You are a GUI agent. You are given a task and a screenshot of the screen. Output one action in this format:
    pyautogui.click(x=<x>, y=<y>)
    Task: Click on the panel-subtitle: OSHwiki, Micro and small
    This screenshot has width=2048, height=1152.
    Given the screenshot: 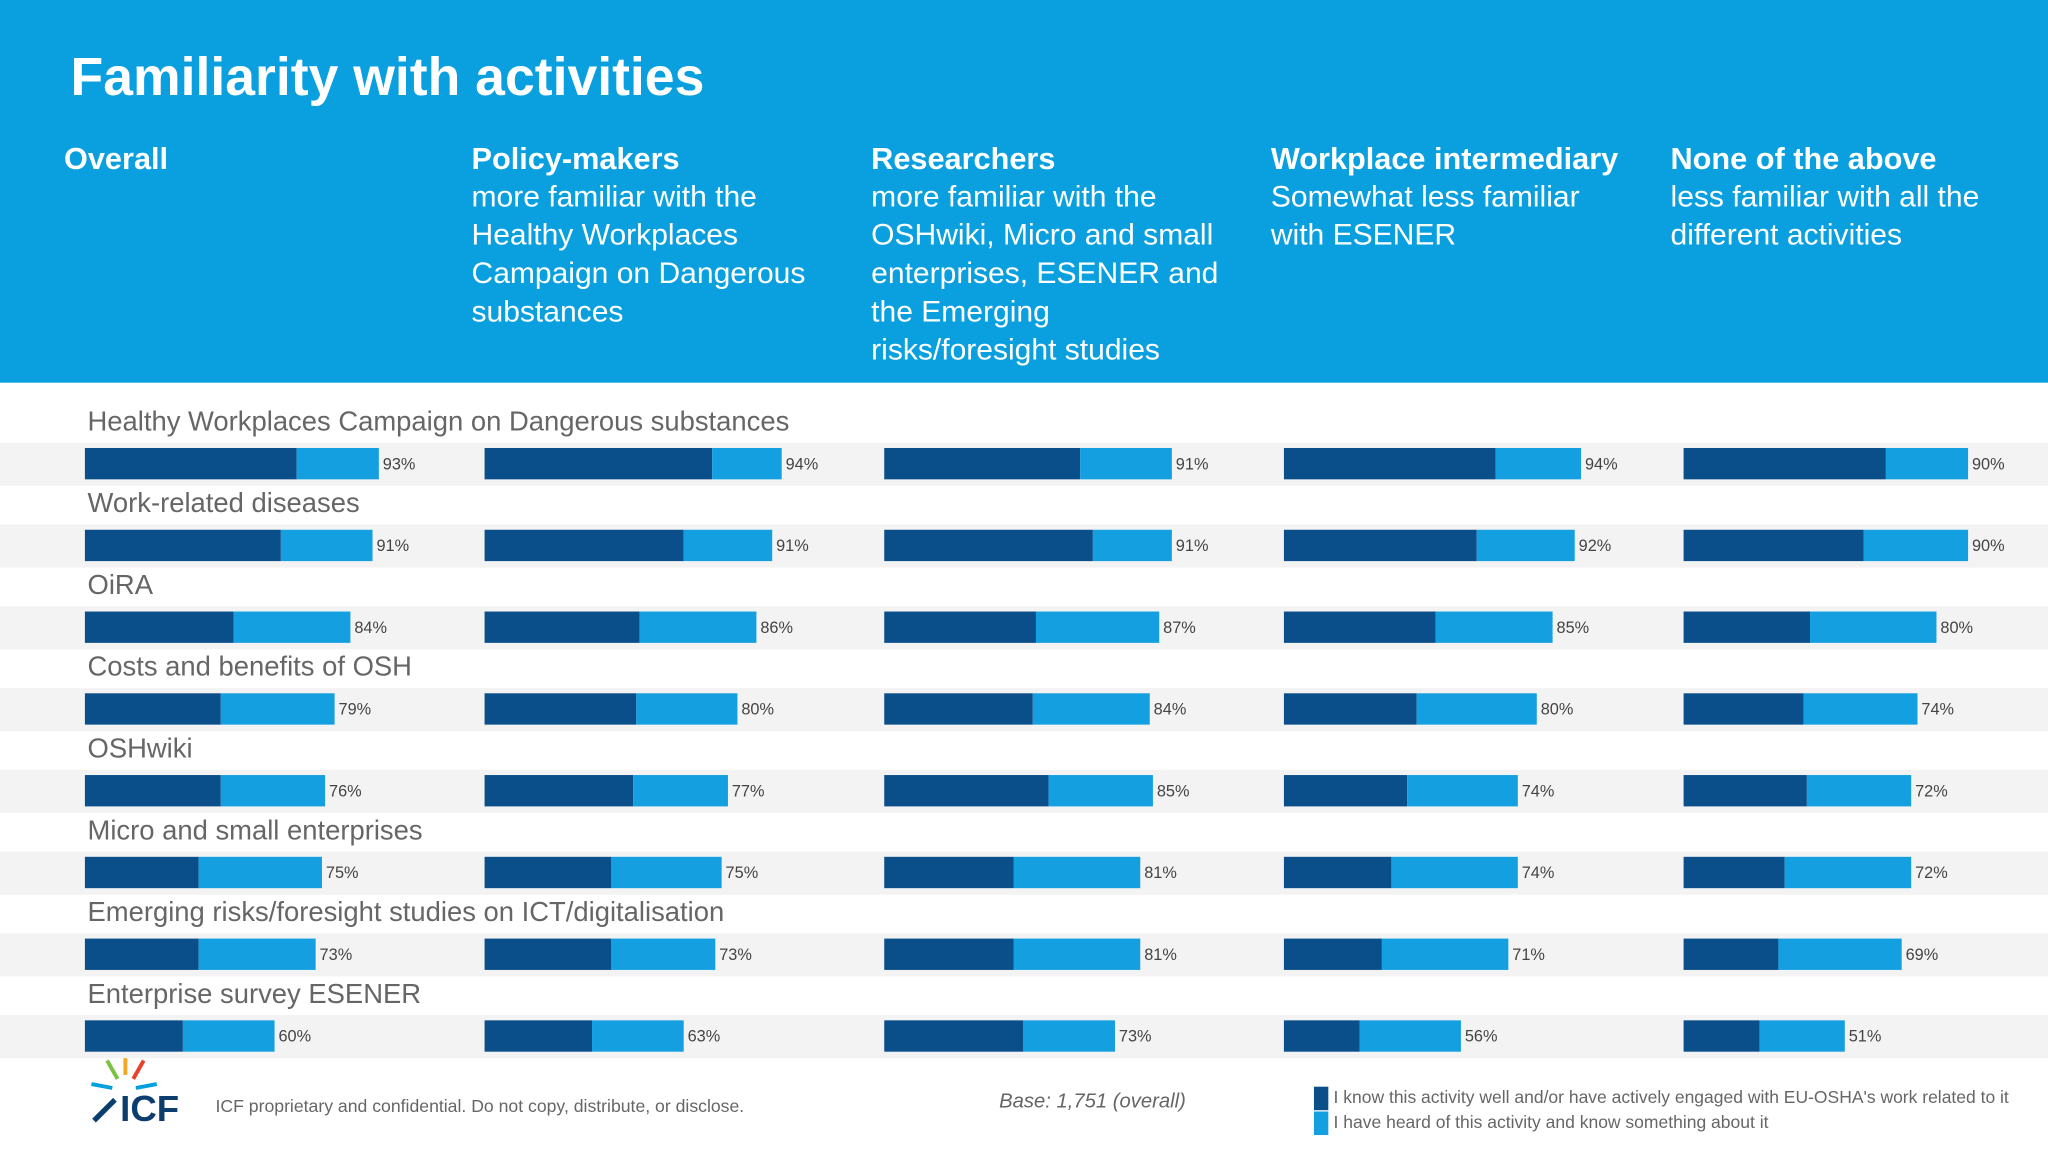 What is the action you would take?
    pyautogui.click(x=1042, y=235)
    